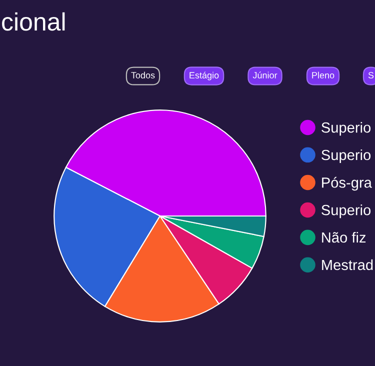 The image size is (375, 366). What do you see at coordinates (323, 75) in the screenshot?
I see `text: Pleno` at bounding box center [323, 75].